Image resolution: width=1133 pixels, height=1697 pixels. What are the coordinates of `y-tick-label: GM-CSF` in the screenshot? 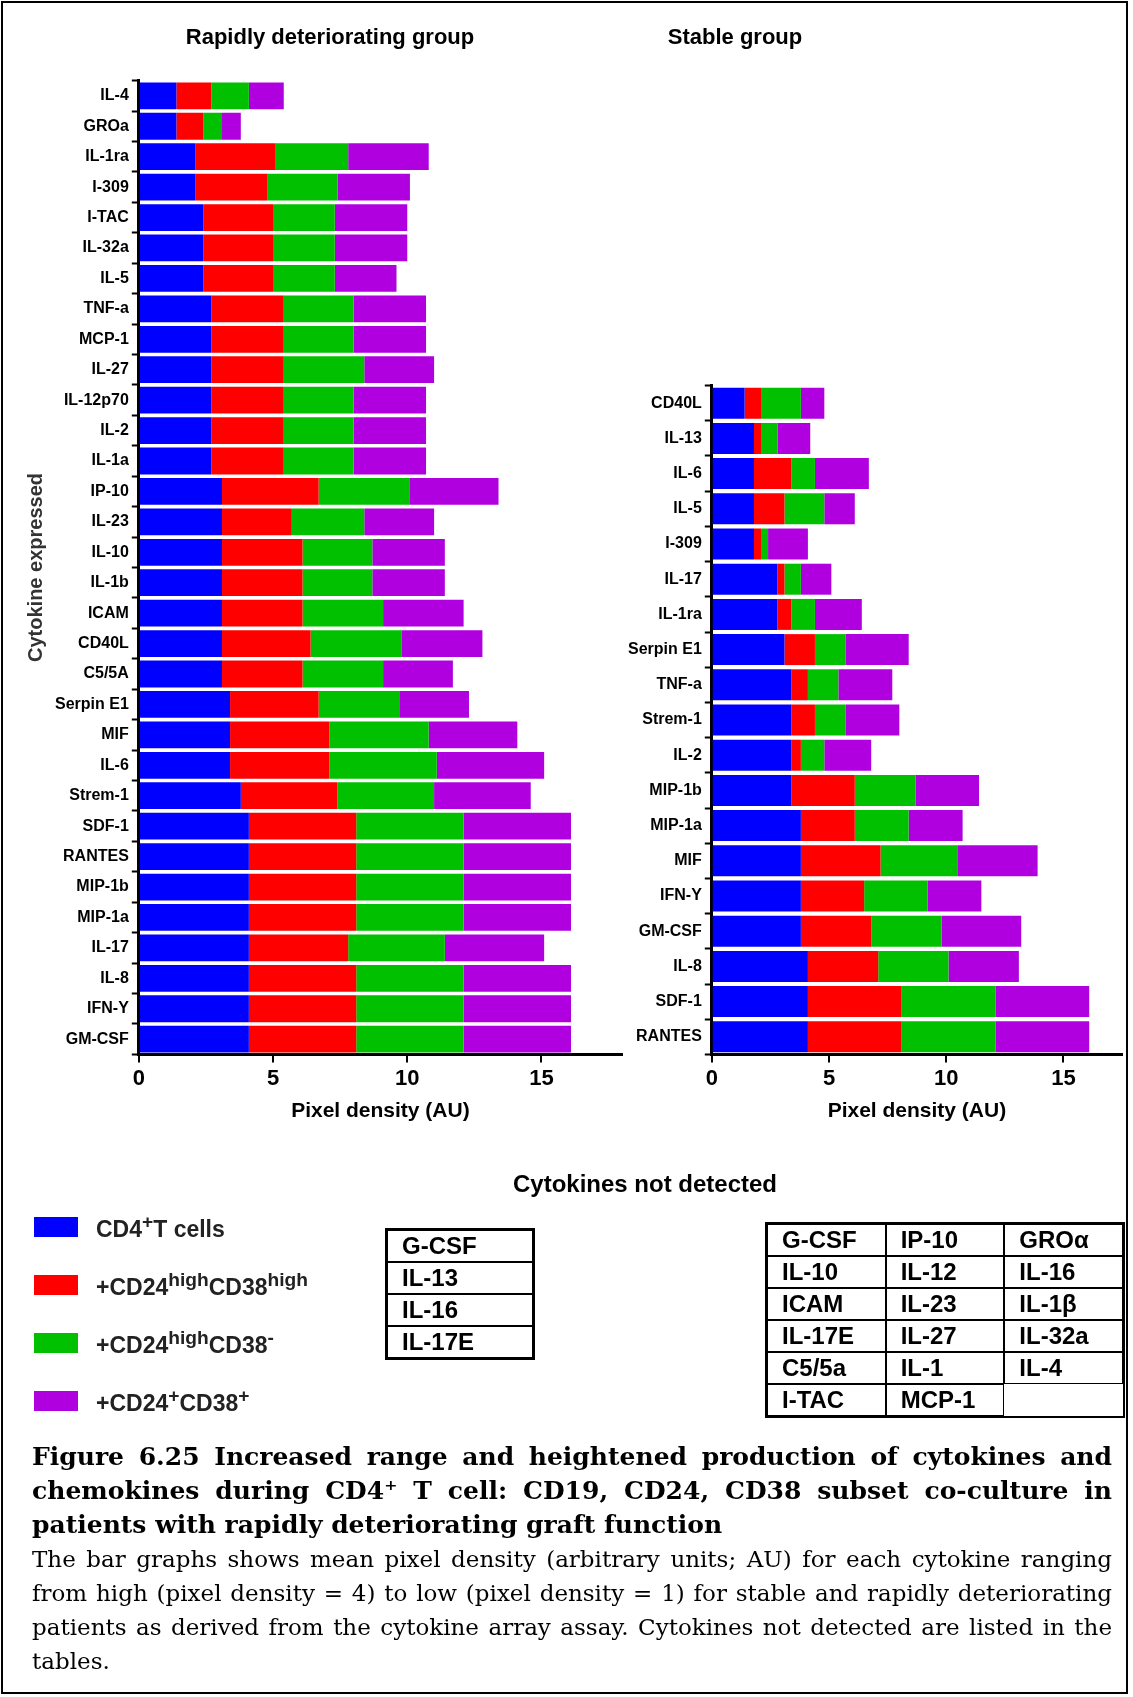 It's located at (97, 1038).